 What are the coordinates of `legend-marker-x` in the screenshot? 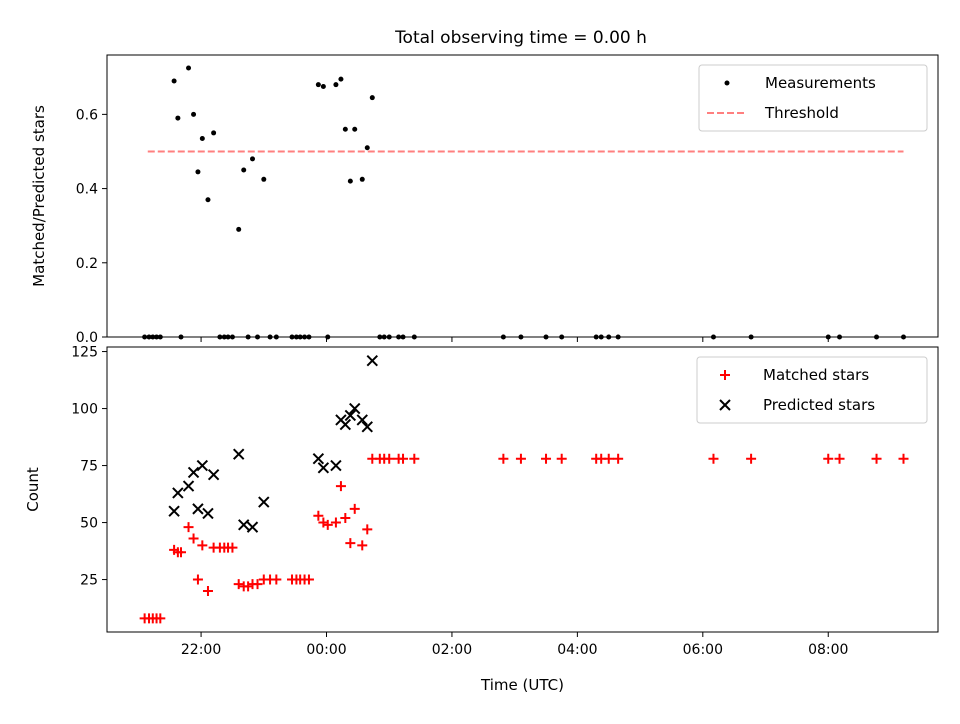 It's located at (725, 405).